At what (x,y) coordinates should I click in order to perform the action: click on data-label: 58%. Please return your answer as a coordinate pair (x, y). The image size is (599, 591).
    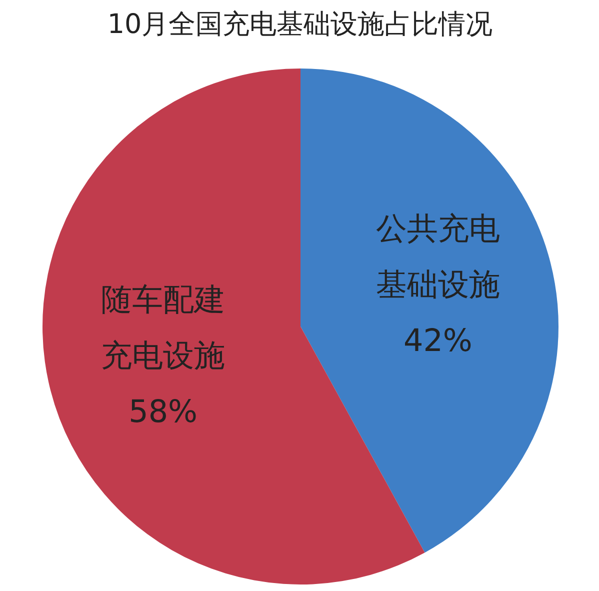
    Looking at the image, I should click on (163, 412).